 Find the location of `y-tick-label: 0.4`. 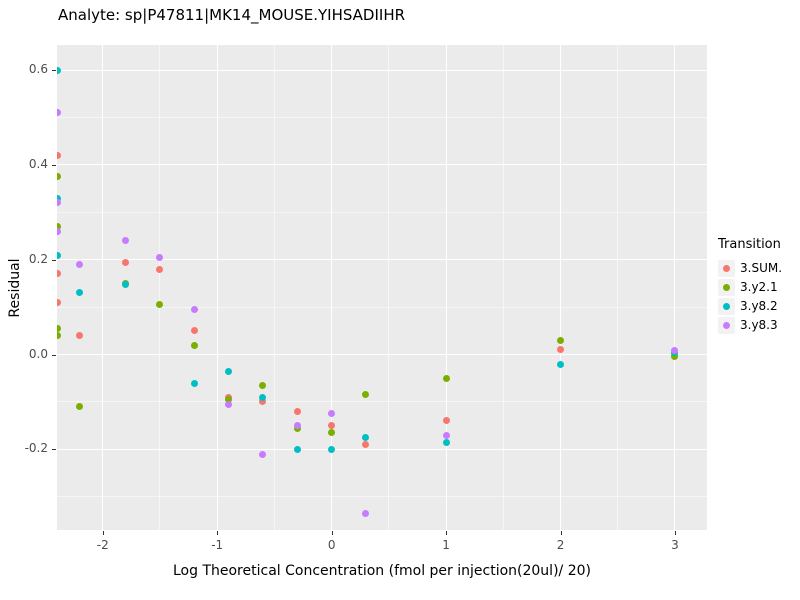

y-tick-label: 0.4 is located at coordinates (38, 163).